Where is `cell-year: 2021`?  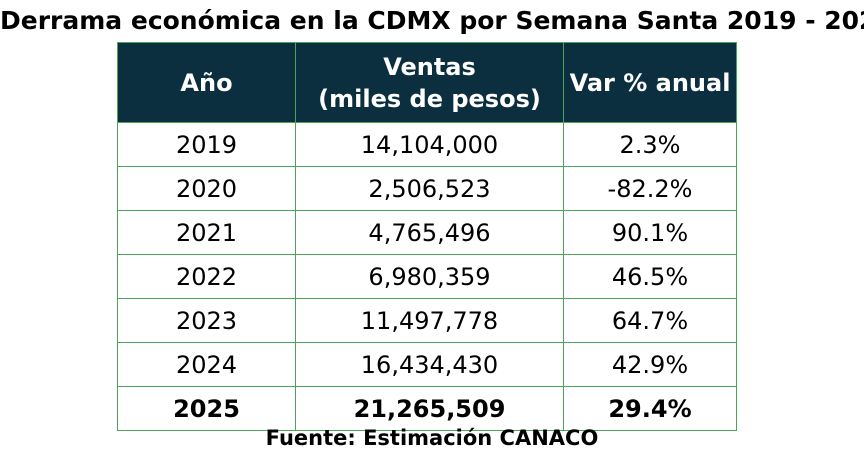 cell-year: 2021 is located at coordinates (206, 232).